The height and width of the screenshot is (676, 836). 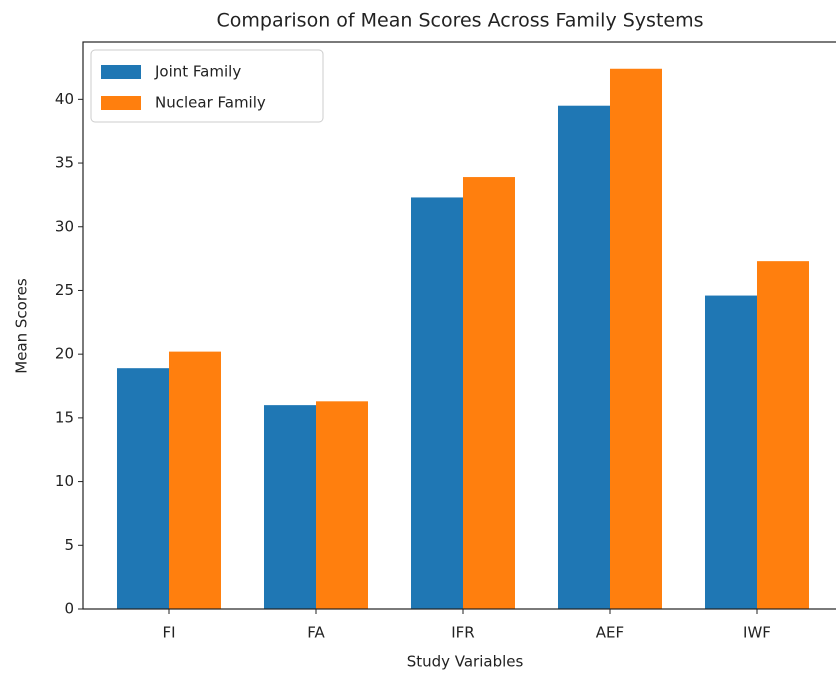 What do you see at coordinates (210, 103) in the screenshot?
I see `legend-label: Nuclear Family` at bounding box center [210, 103].